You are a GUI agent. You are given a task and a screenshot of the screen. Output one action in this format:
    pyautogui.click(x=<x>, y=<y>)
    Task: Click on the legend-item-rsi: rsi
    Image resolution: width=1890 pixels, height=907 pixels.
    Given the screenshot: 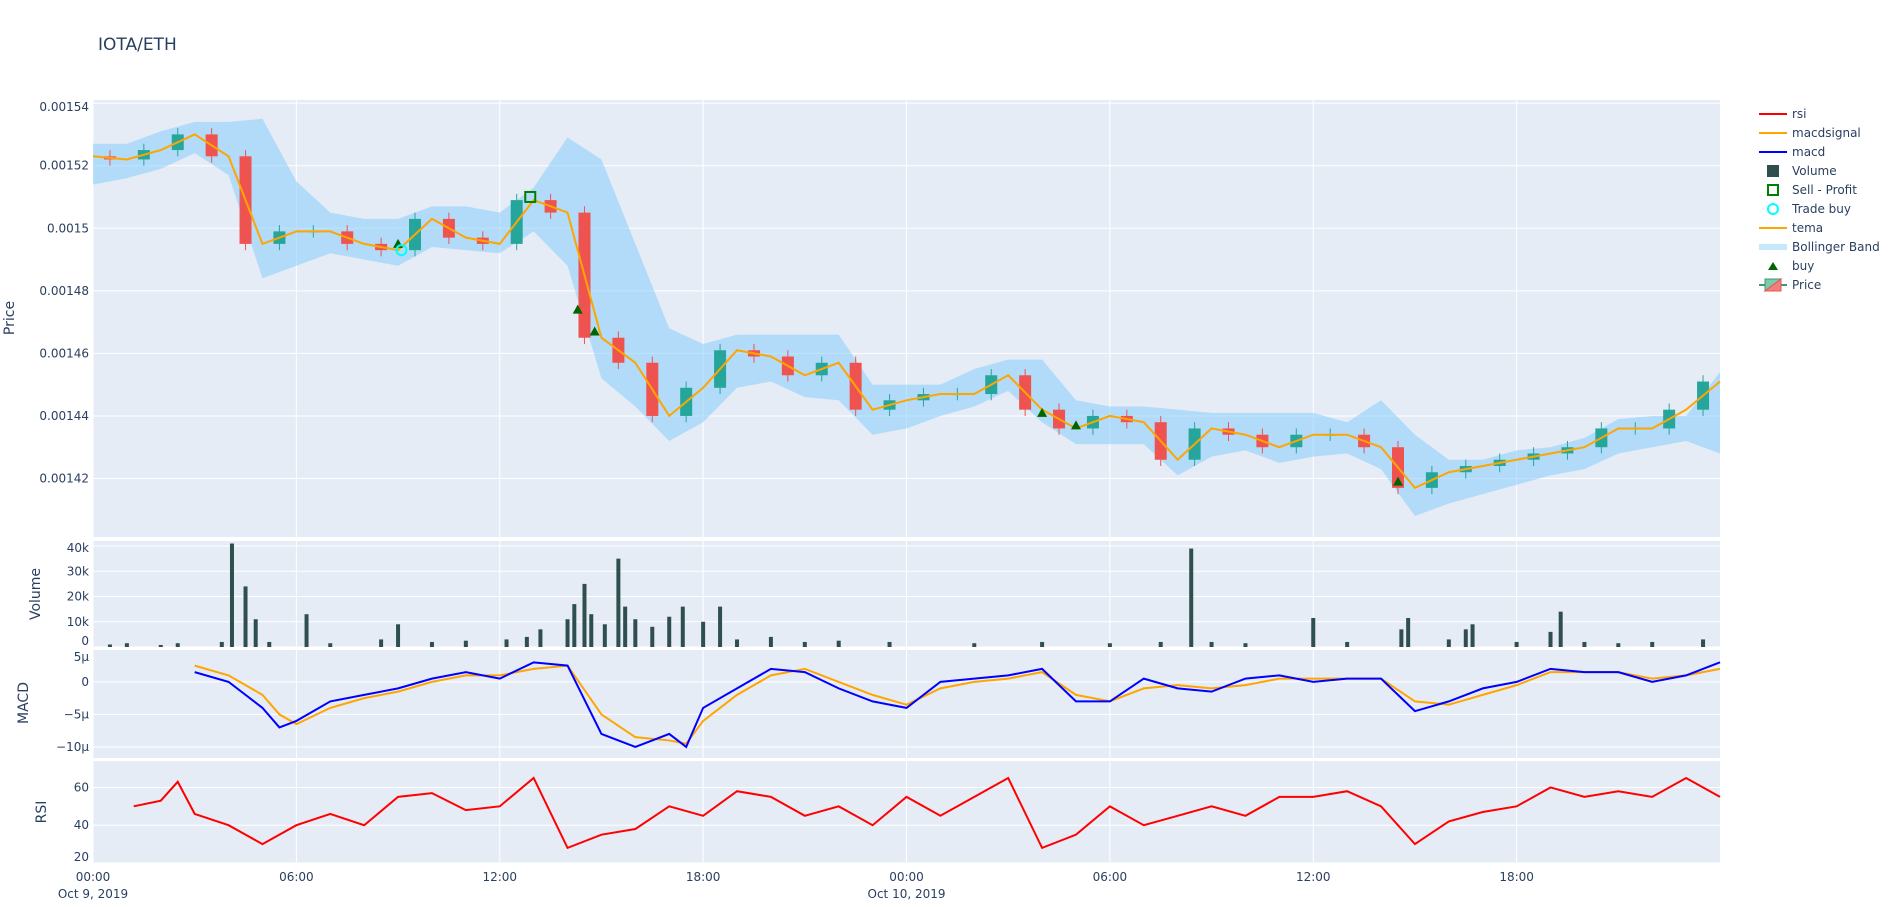 What is the action you would take?
    pyautogui.click(x=1783, y=114)
    